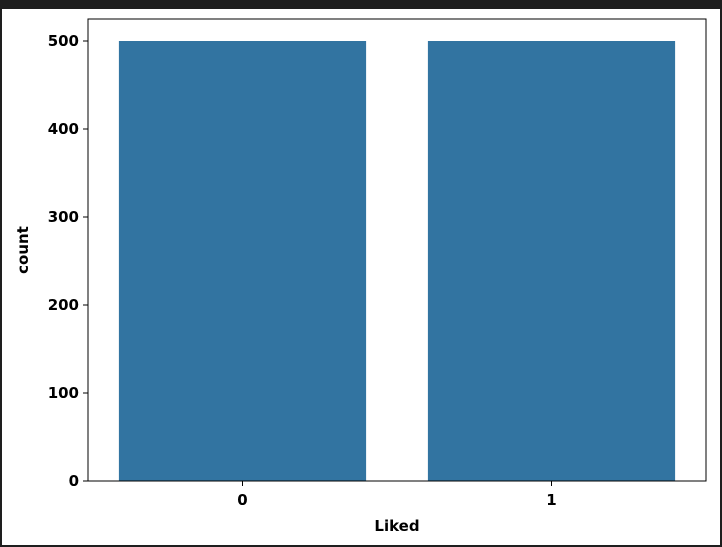  I want to click on y-tick-label: 0, so click(74, 481).